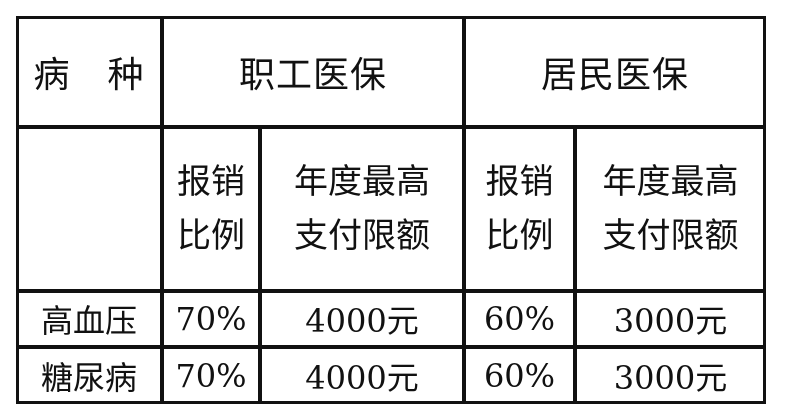  What do you see at coordinates (88, 377) in the screenshot?
I see `disease-name: 糖尿病` at bounding box center [88, 377].